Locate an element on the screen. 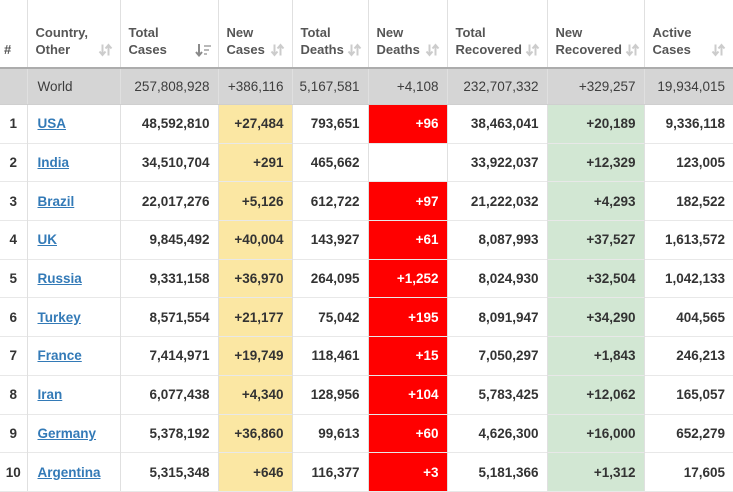  cell-new-deaths is located at coordinates (407, 162).